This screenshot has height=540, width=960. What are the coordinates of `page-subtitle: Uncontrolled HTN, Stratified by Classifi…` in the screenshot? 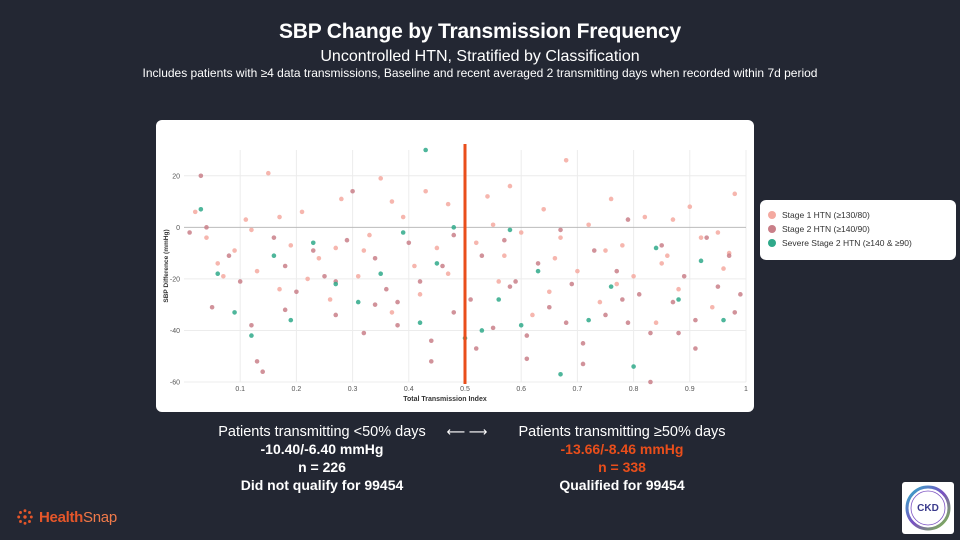 It's located at (480, 56).